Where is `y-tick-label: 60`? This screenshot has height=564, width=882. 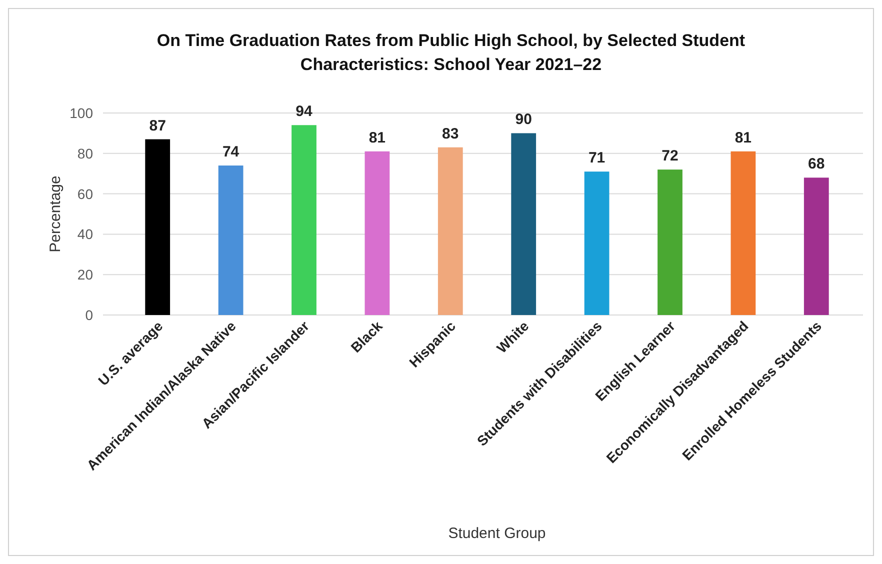 y-tick-label: 60 is located at coordinates (85, 194).